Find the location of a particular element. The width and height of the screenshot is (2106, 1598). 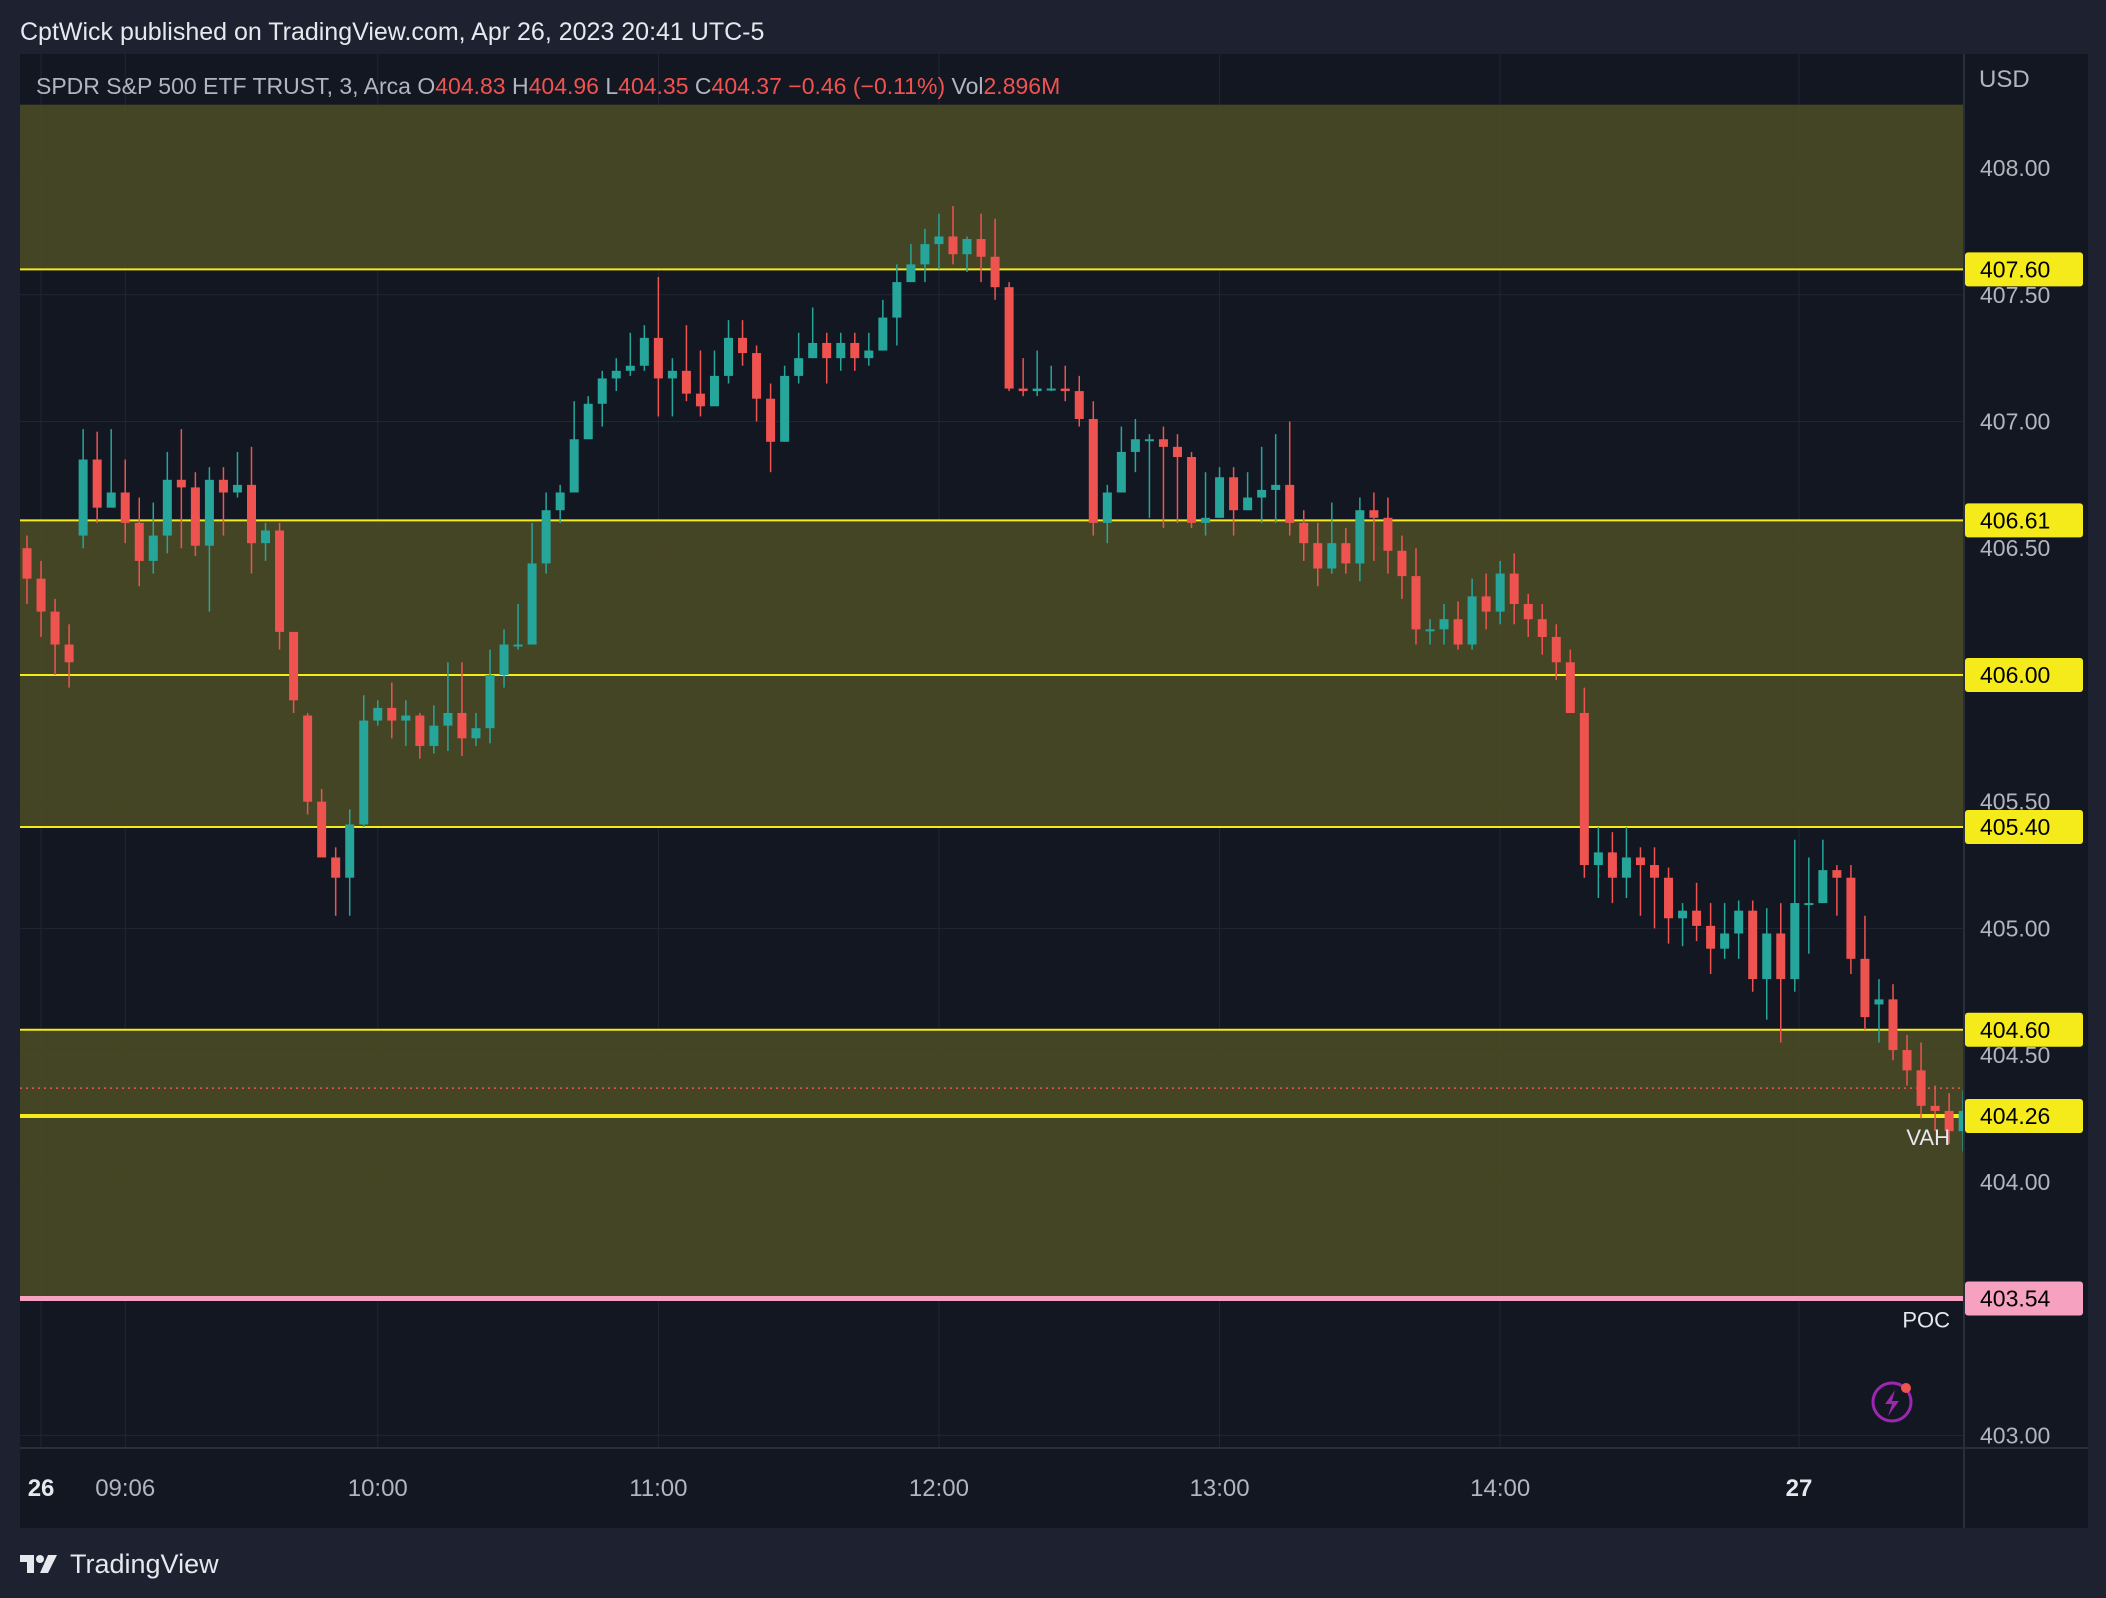

legend-part: Vol is located at coordinates (968, 86).